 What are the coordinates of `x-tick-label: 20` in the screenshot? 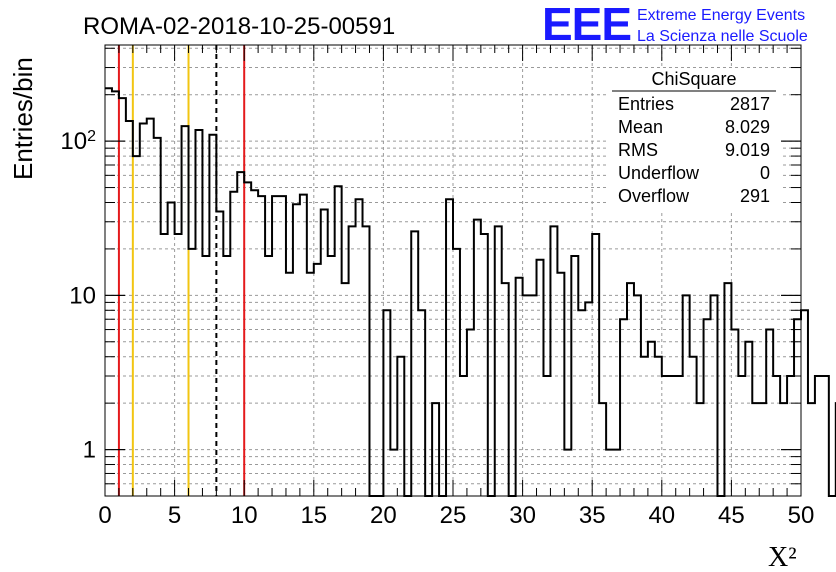 It's located at (383, 515).